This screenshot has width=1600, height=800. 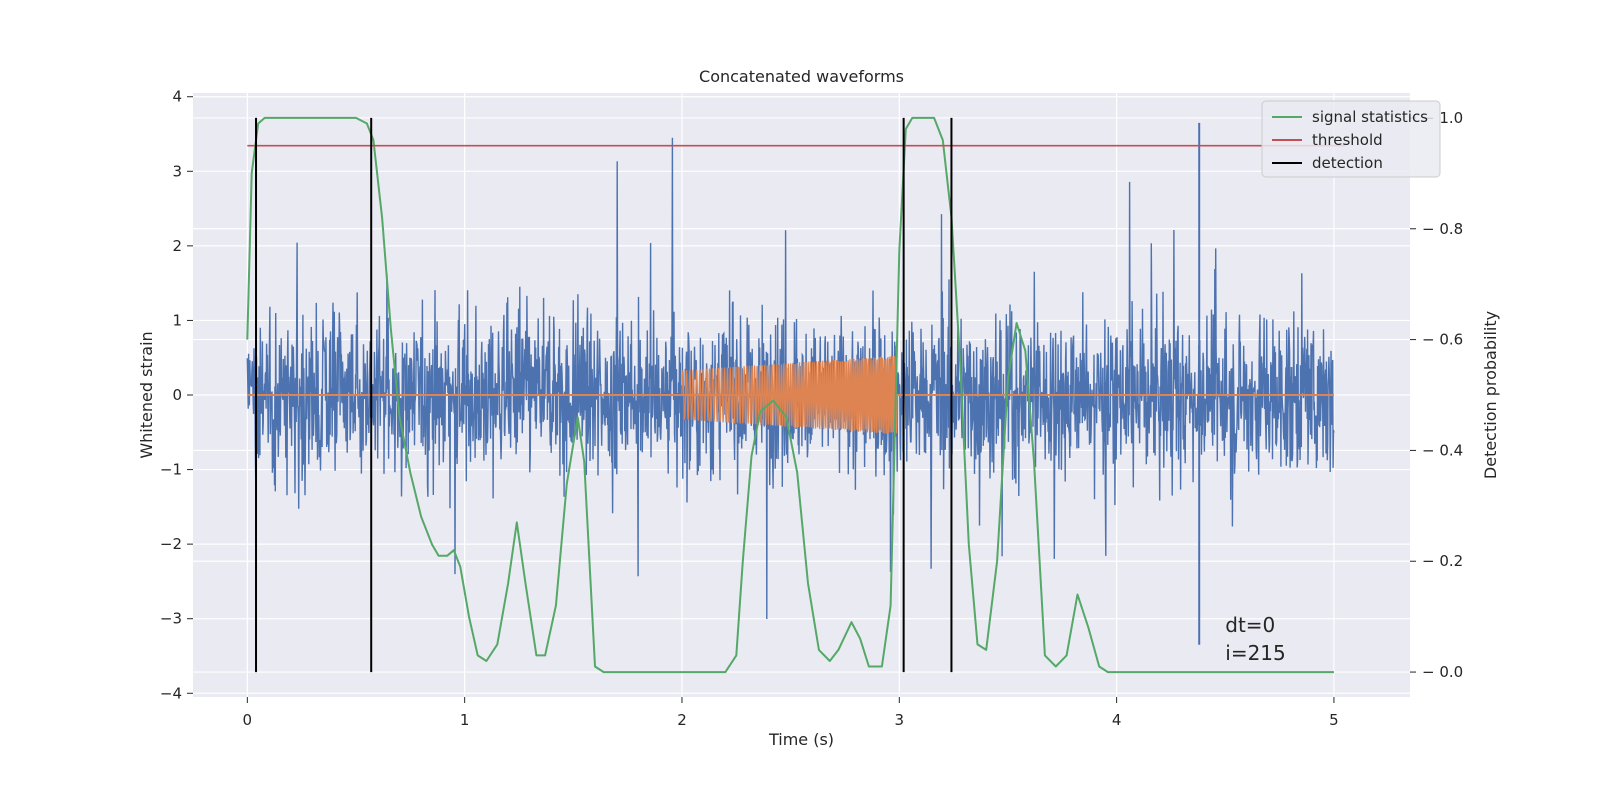 I want to click on annotation: dt=0 i=215, so click(x=1255, y=639).